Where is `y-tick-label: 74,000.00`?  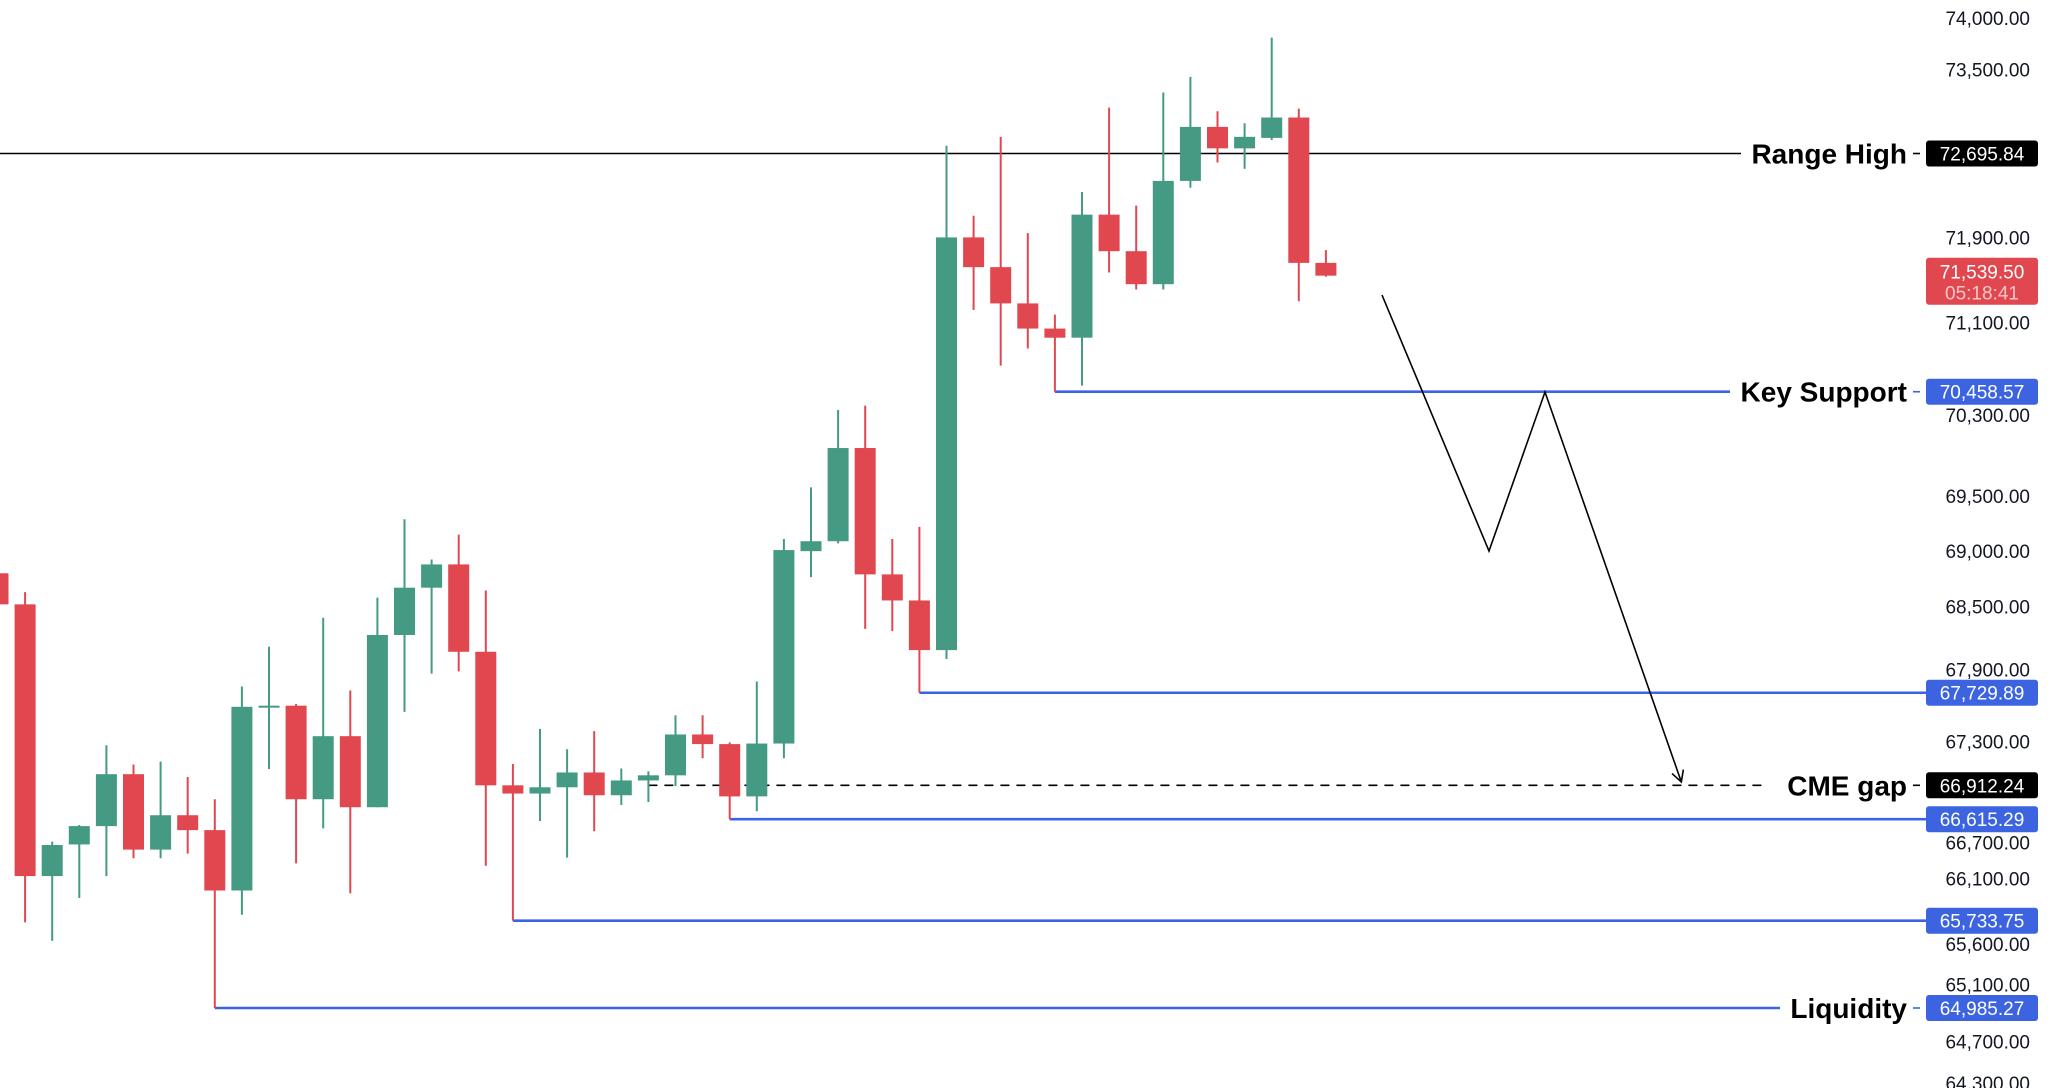 y-tick-label: 74,000.00 is located at coordinates (1987, 19).